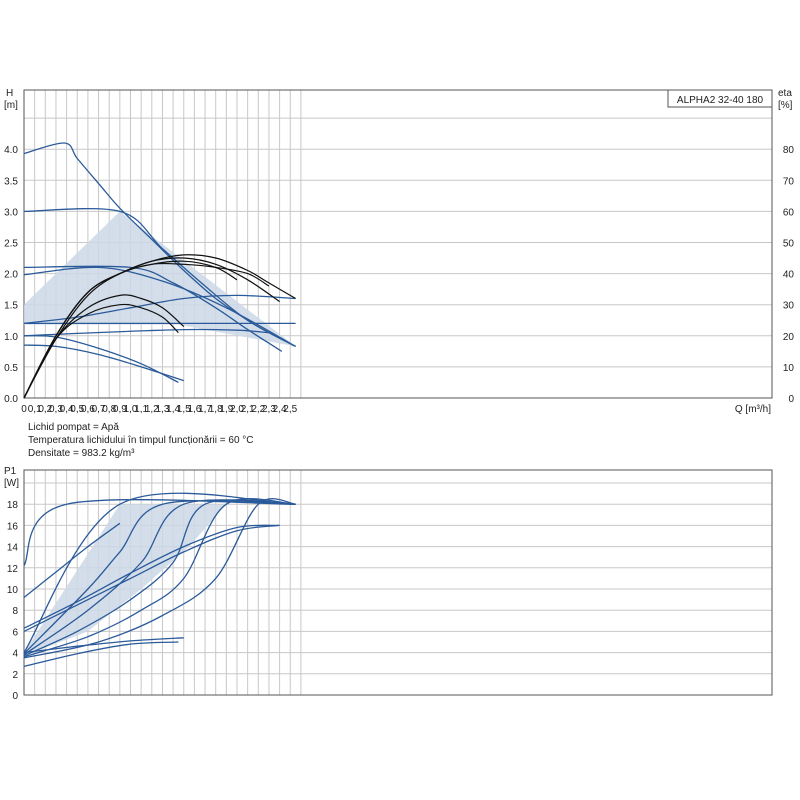 This screenshot has height=800, width=800. I want to click on power-tick-label: 8, so click(15, 611).